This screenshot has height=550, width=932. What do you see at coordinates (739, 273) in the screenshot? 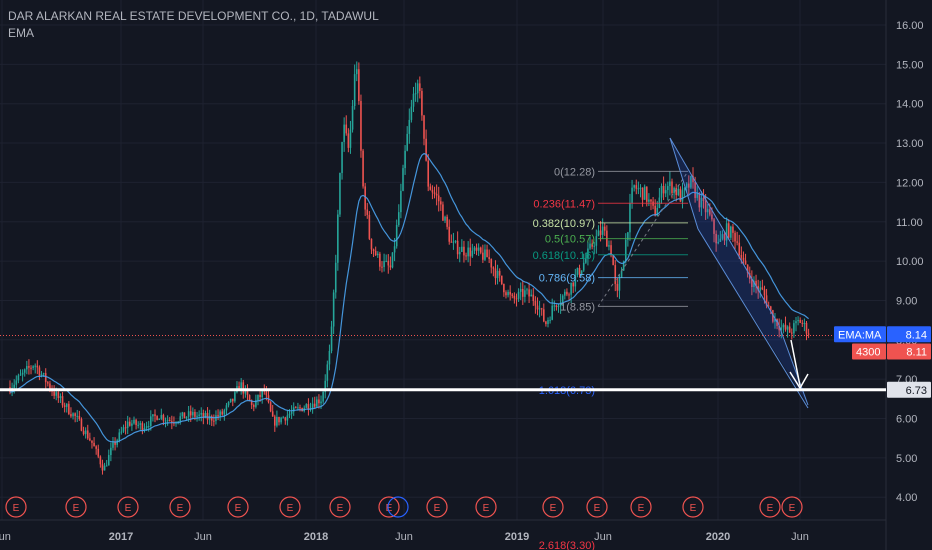
I see `descending-channel` at bounding box center [739, 273].